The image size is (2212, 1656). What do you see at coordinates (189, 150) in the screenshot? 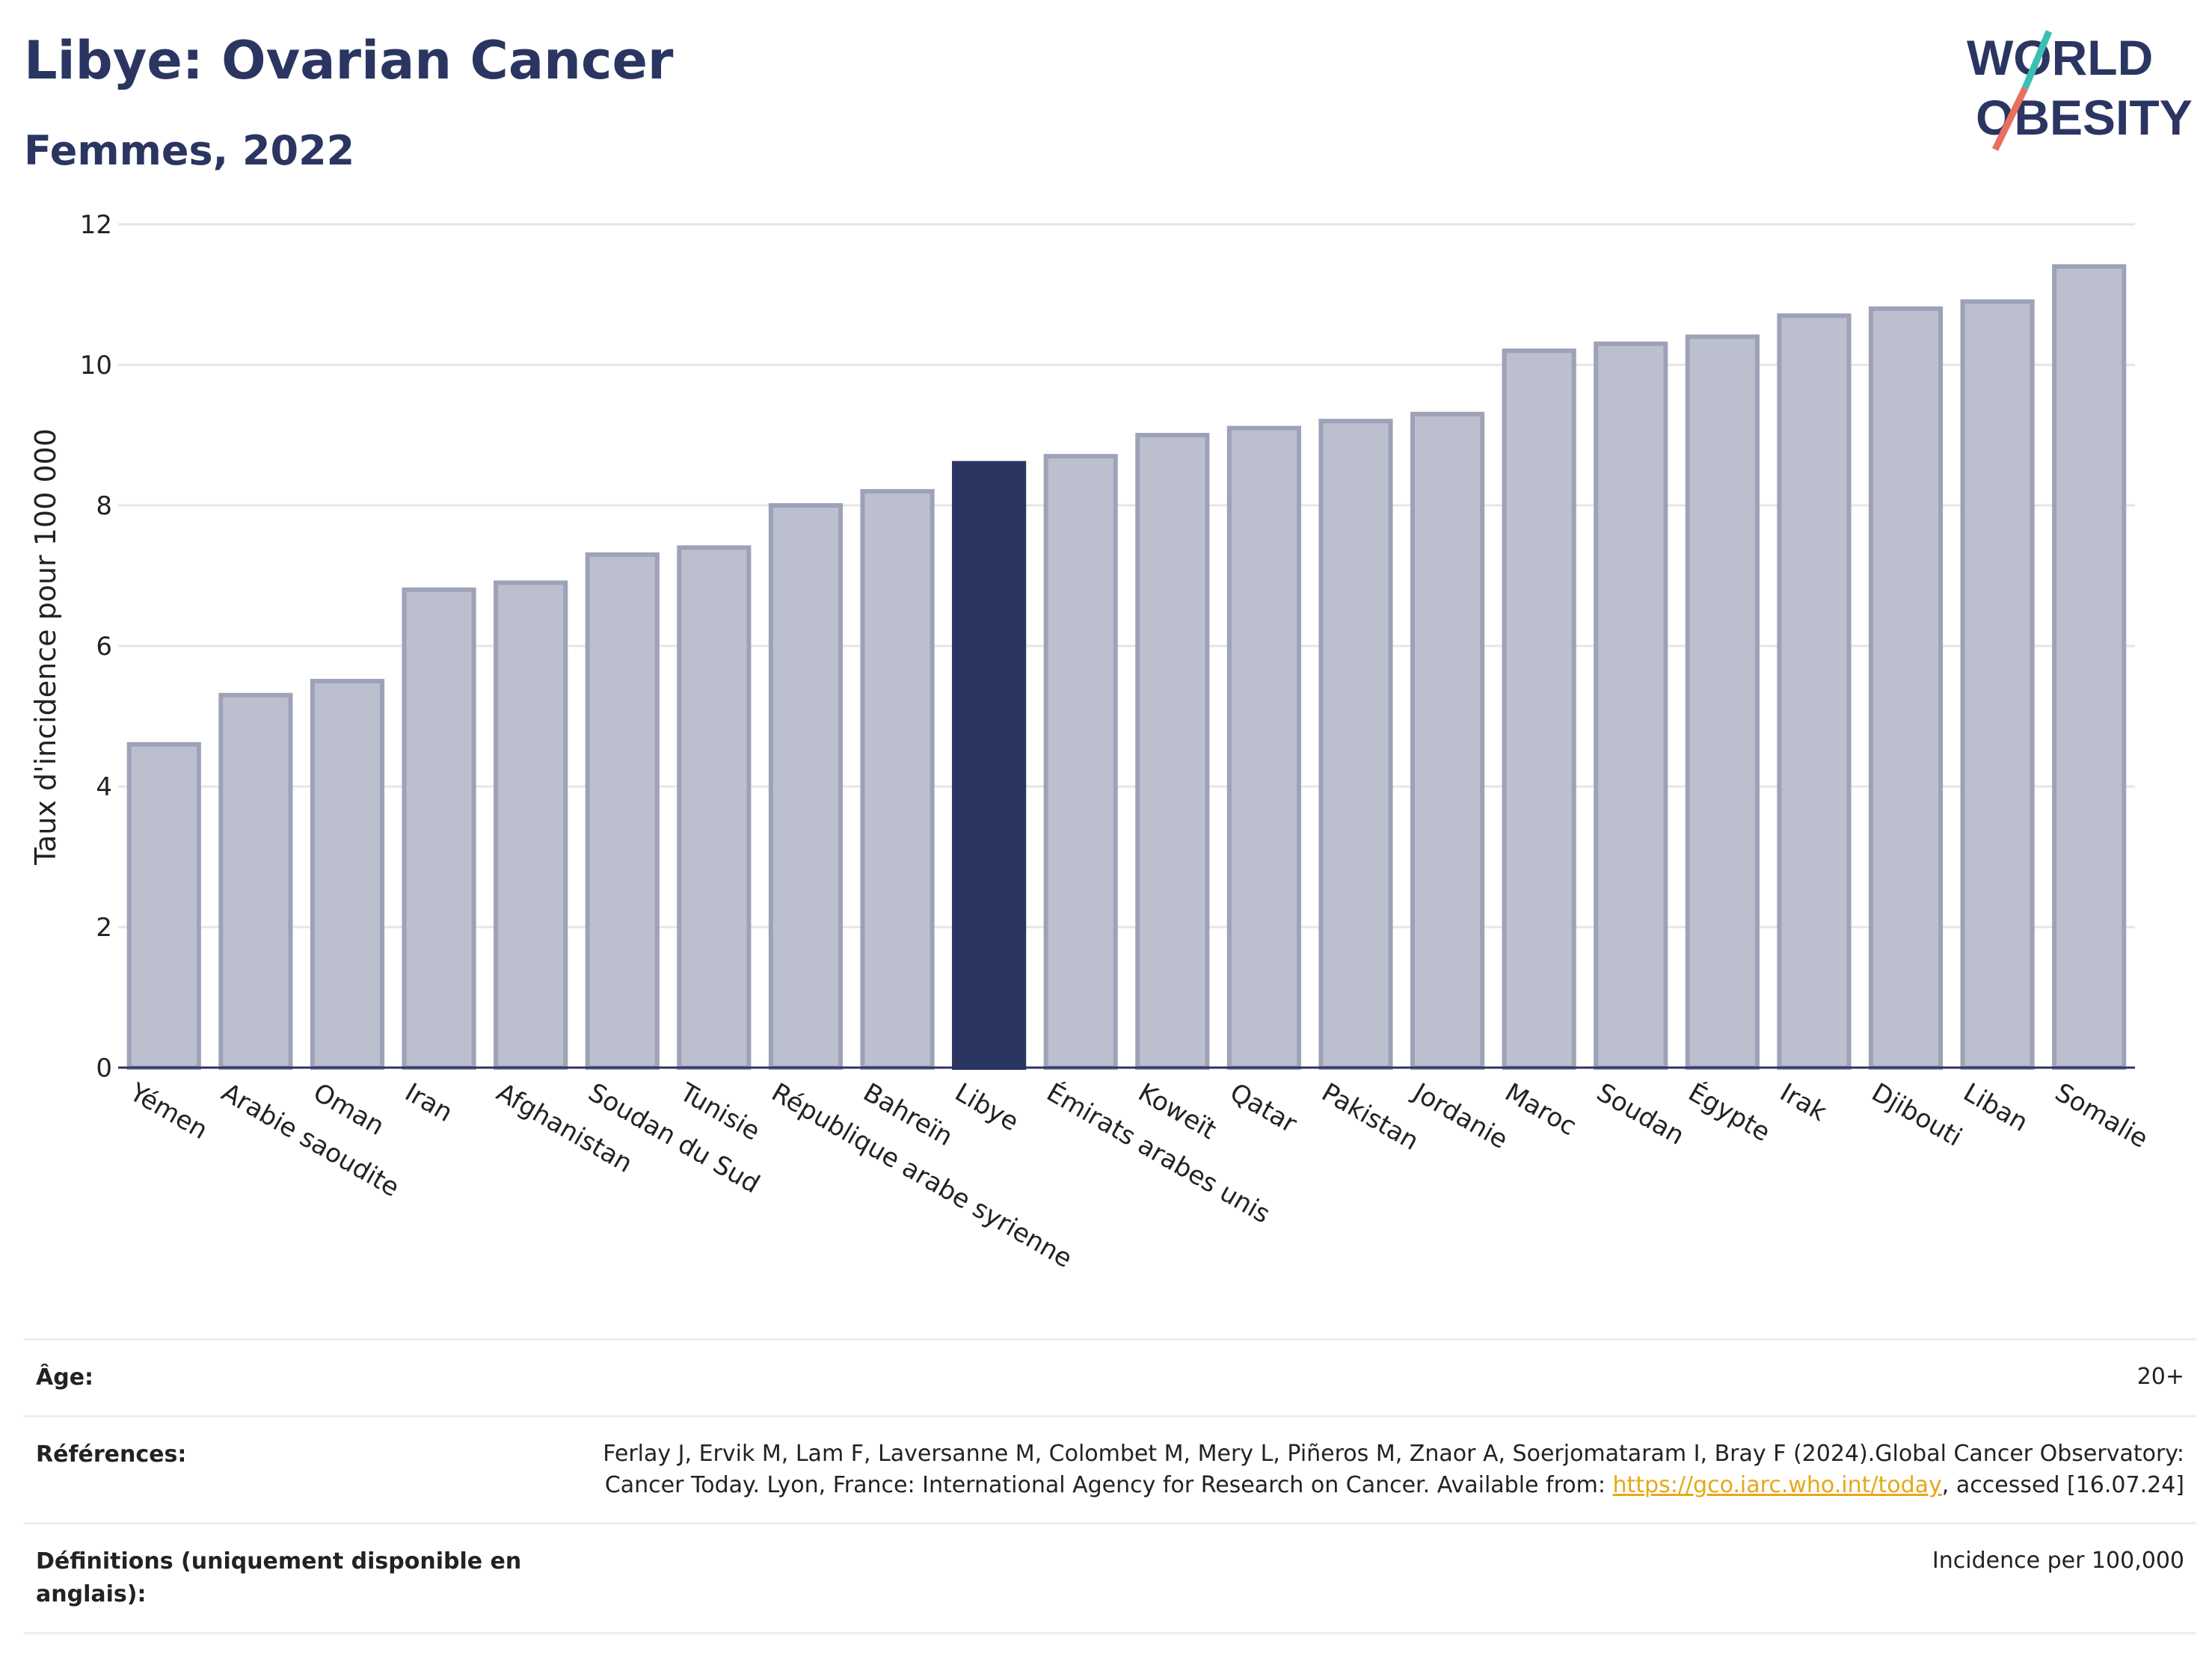
I see `page-subtitle: Femmes, 2022` at bounding box center [189, 150].